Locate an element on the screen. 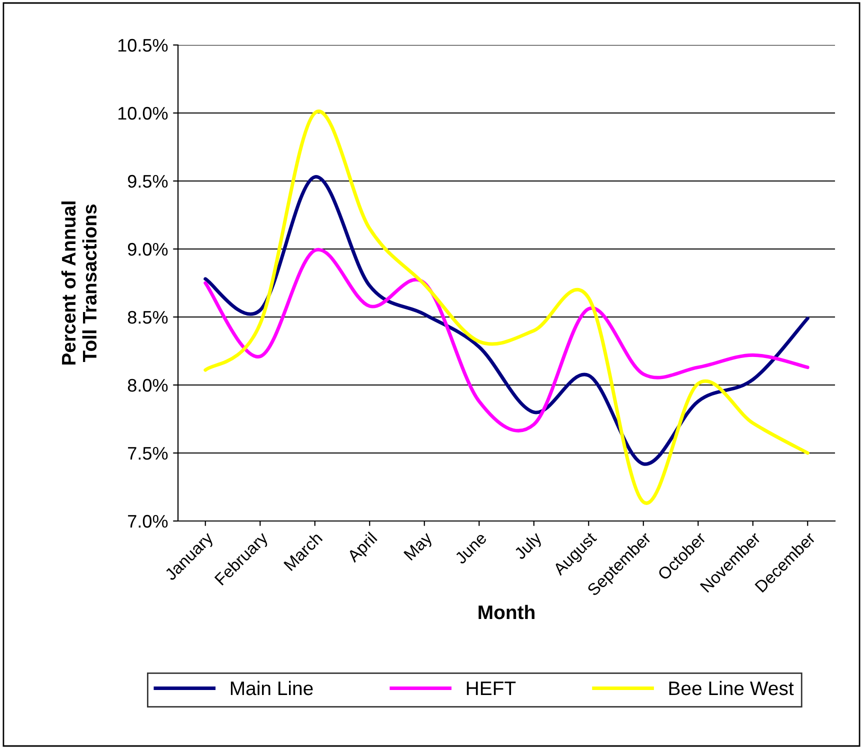 The height and width of the screenshot is (749, 863). y-tick-label: 9.5% is located at coordinates (148, 181).